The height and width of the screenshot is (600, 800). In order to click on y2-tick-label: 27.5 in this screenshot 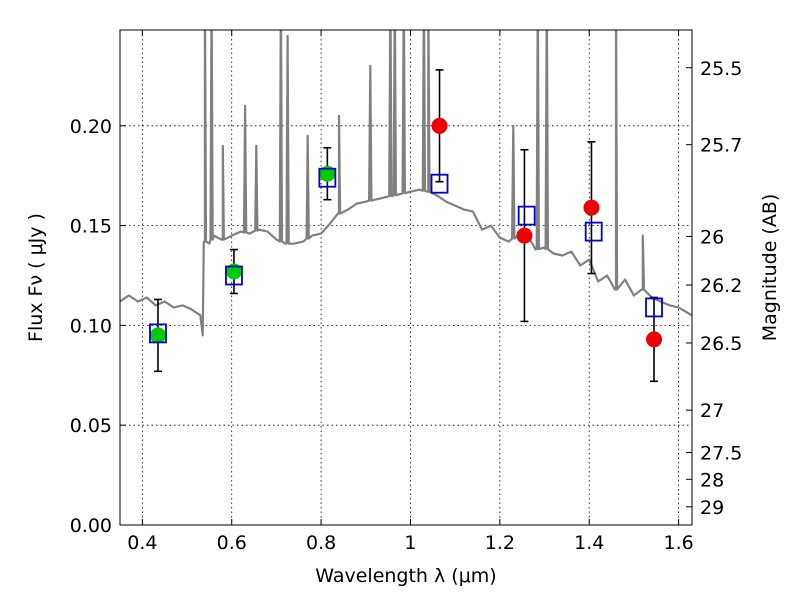, I will do `click(721, 454)`.